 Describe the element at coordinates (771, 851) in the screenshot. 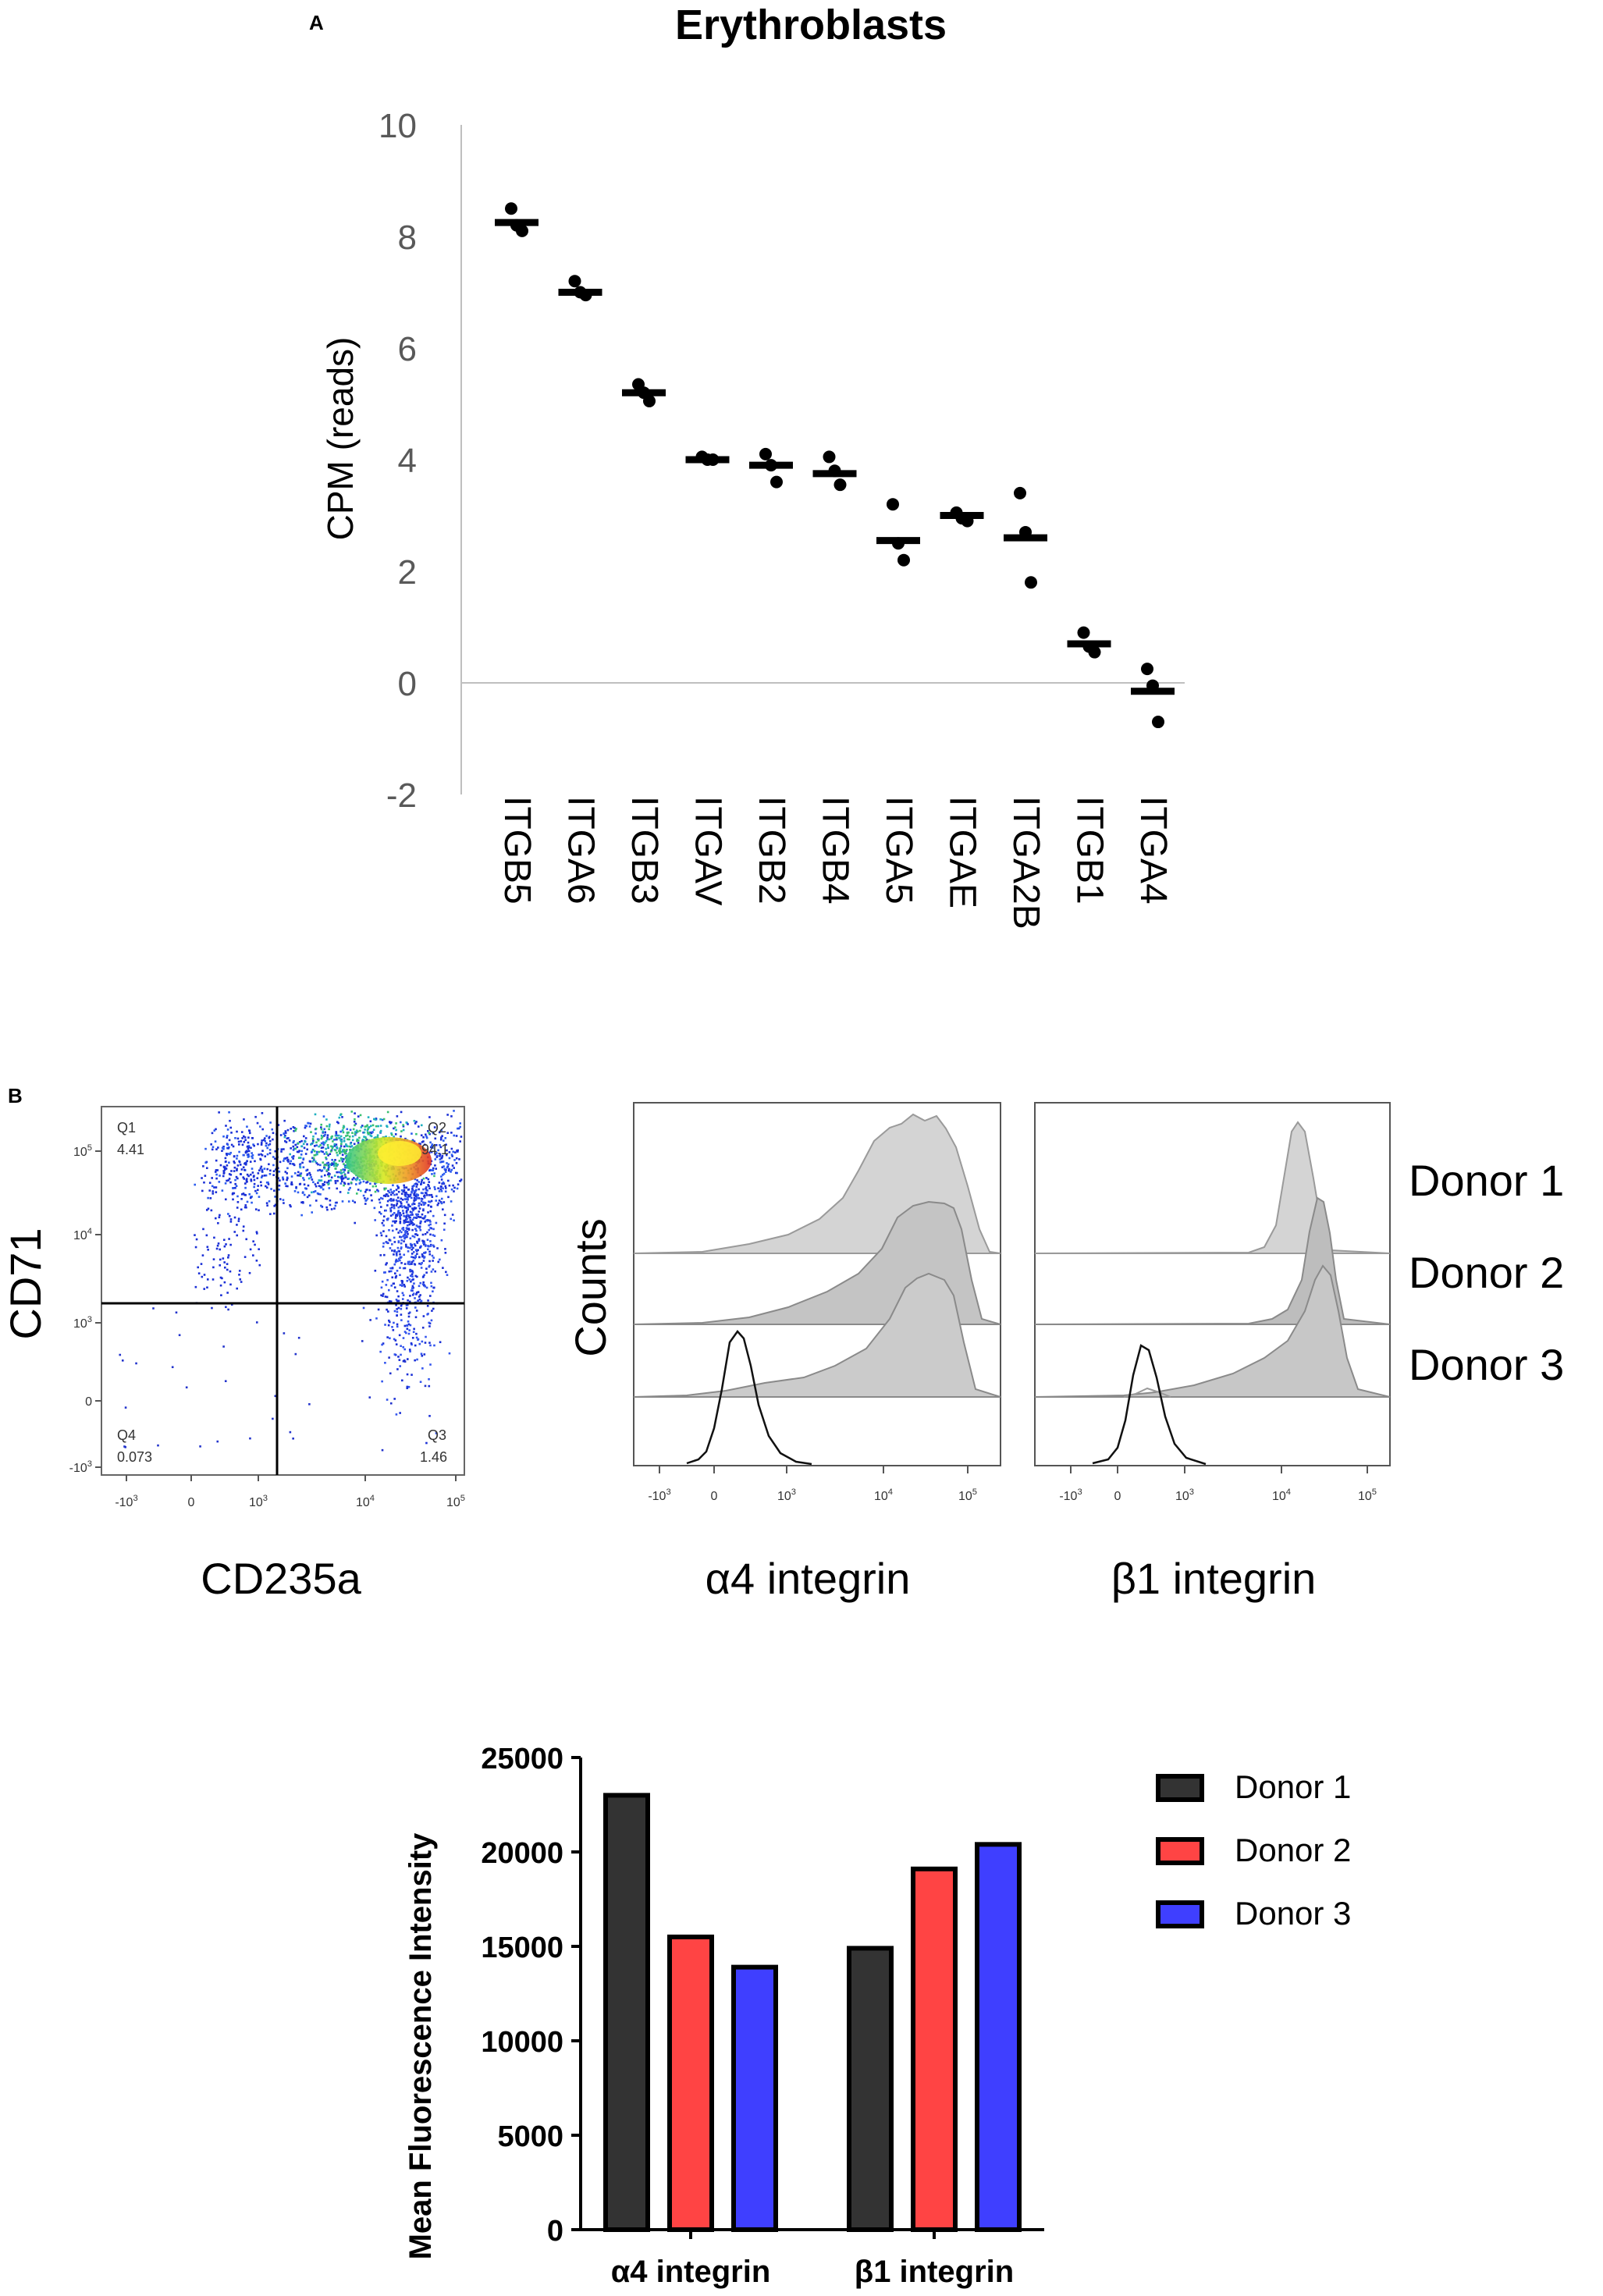

I see `chart-a-x-tick-label: ITGB2` at that location.